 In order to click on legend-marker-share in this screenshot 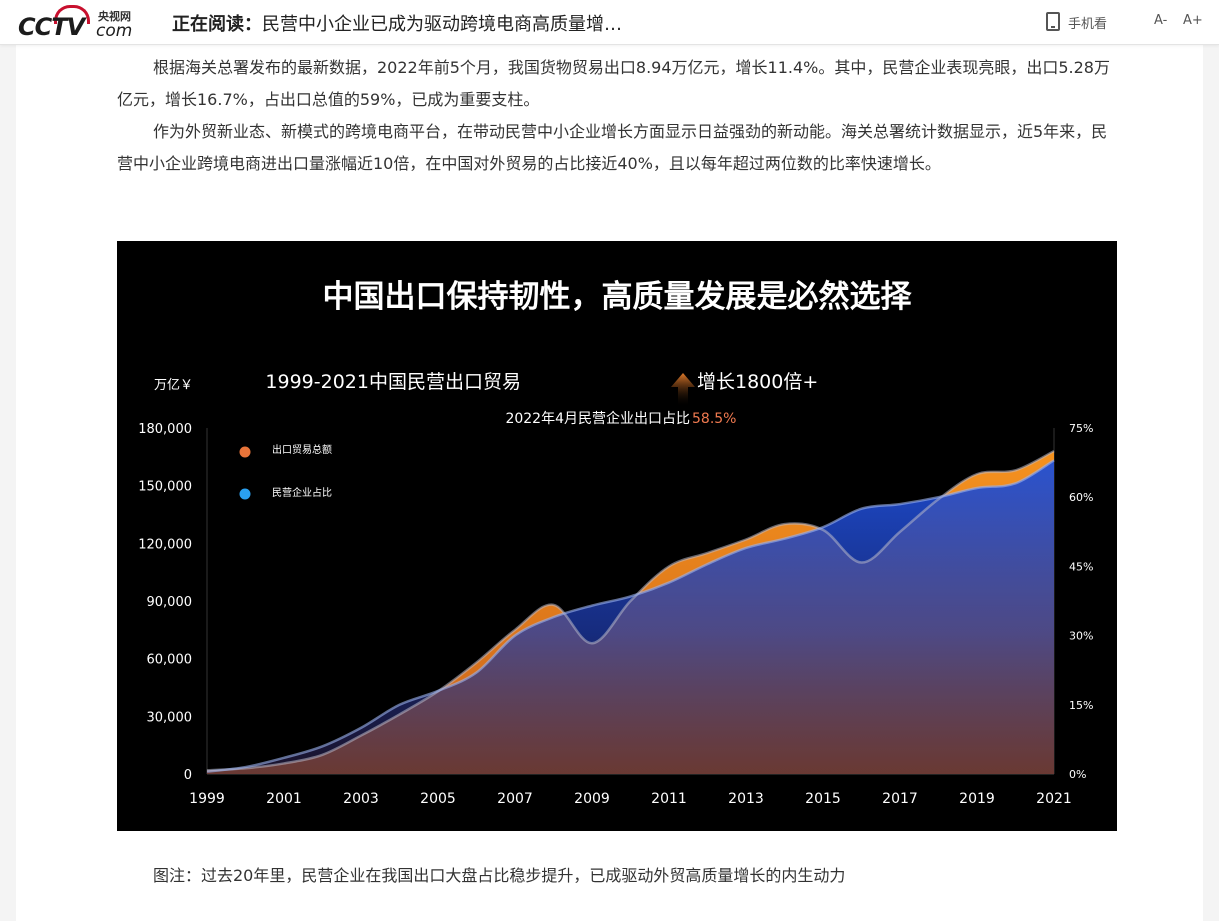, I will do `click(245, 494)`.